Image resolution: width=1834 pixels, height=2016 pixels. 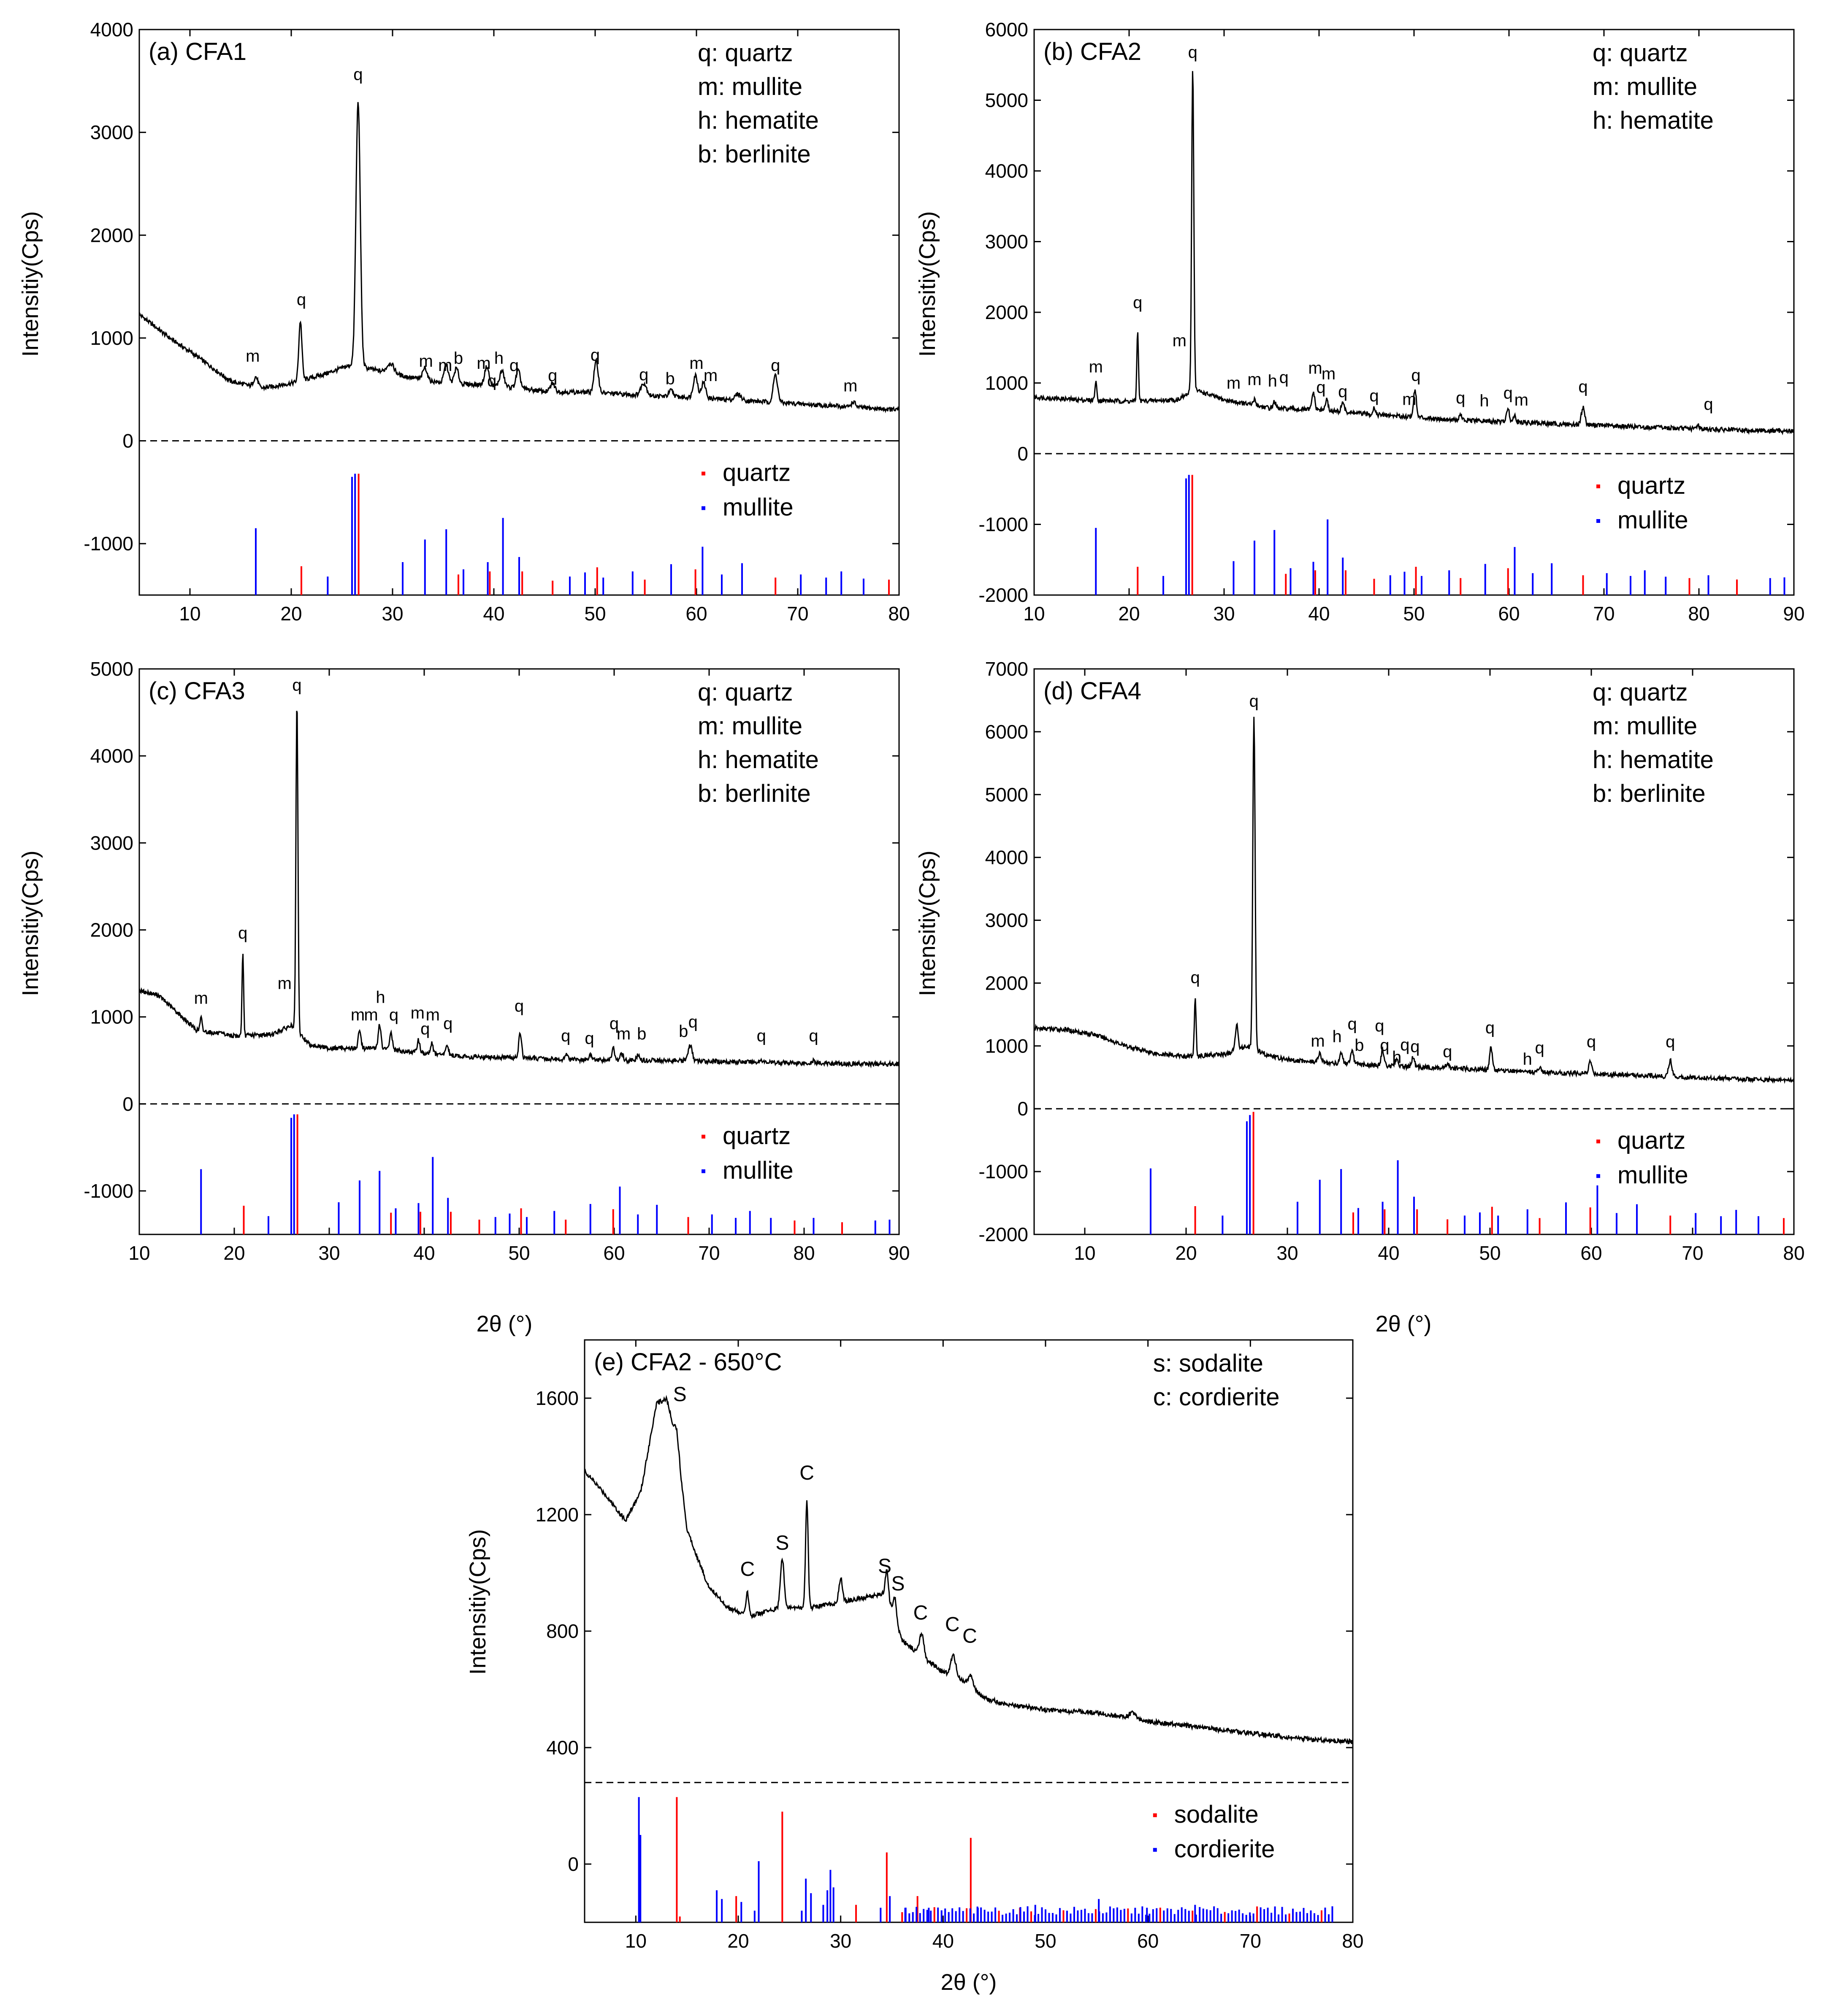 I want to click on y-tick-label: 2000, so click(x=111, y=235).